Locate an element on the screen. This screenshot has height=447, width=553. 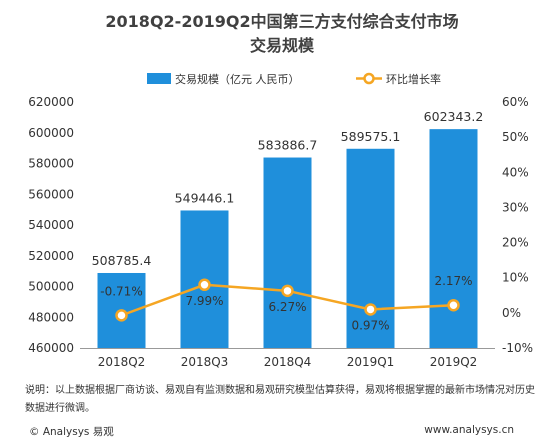
y-right-tick-label: 0% is located at coordinates (511, 313).